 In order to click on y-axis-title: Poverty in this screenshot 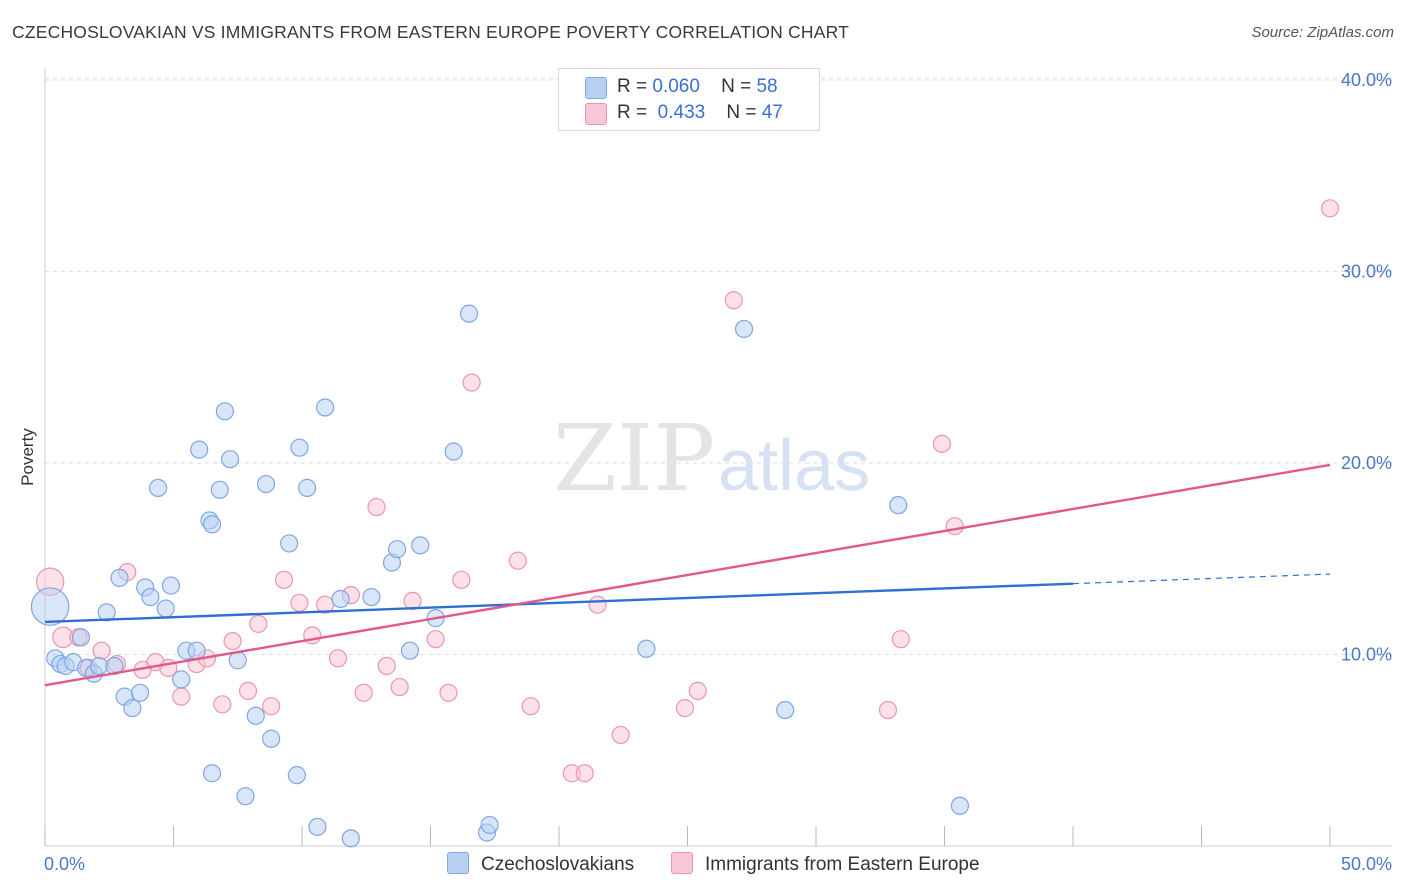, I will do `click(27, 457)`.